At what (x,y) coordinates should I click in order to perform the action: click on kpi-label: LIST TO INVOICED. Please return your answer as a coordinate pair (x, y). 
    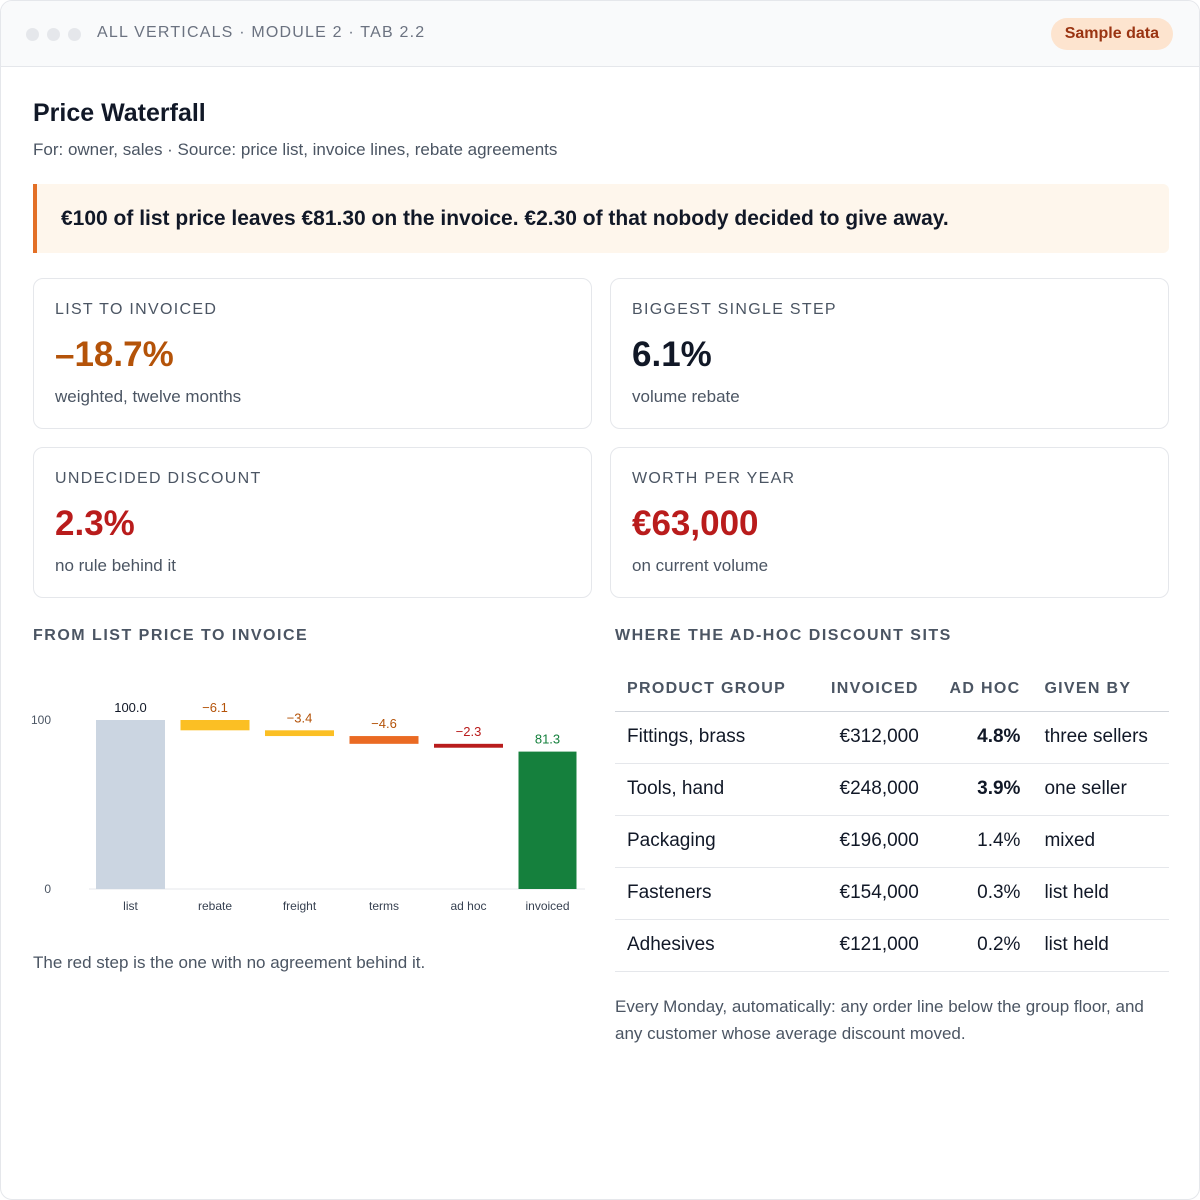
    Looking at the image, I should click on (136, 309).